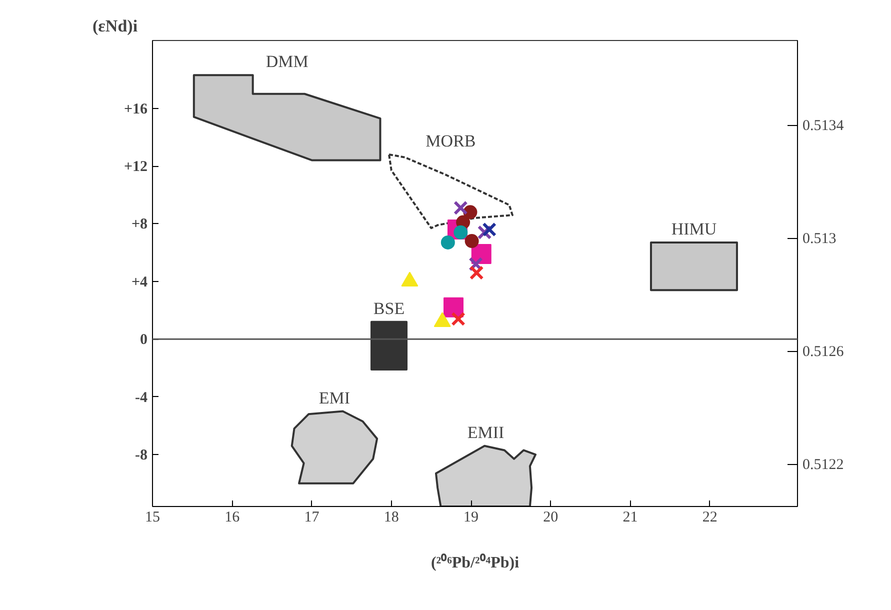 This screenshot has width=891, height=610. I want to click on x-tick-label: 17, so click(312, 518).